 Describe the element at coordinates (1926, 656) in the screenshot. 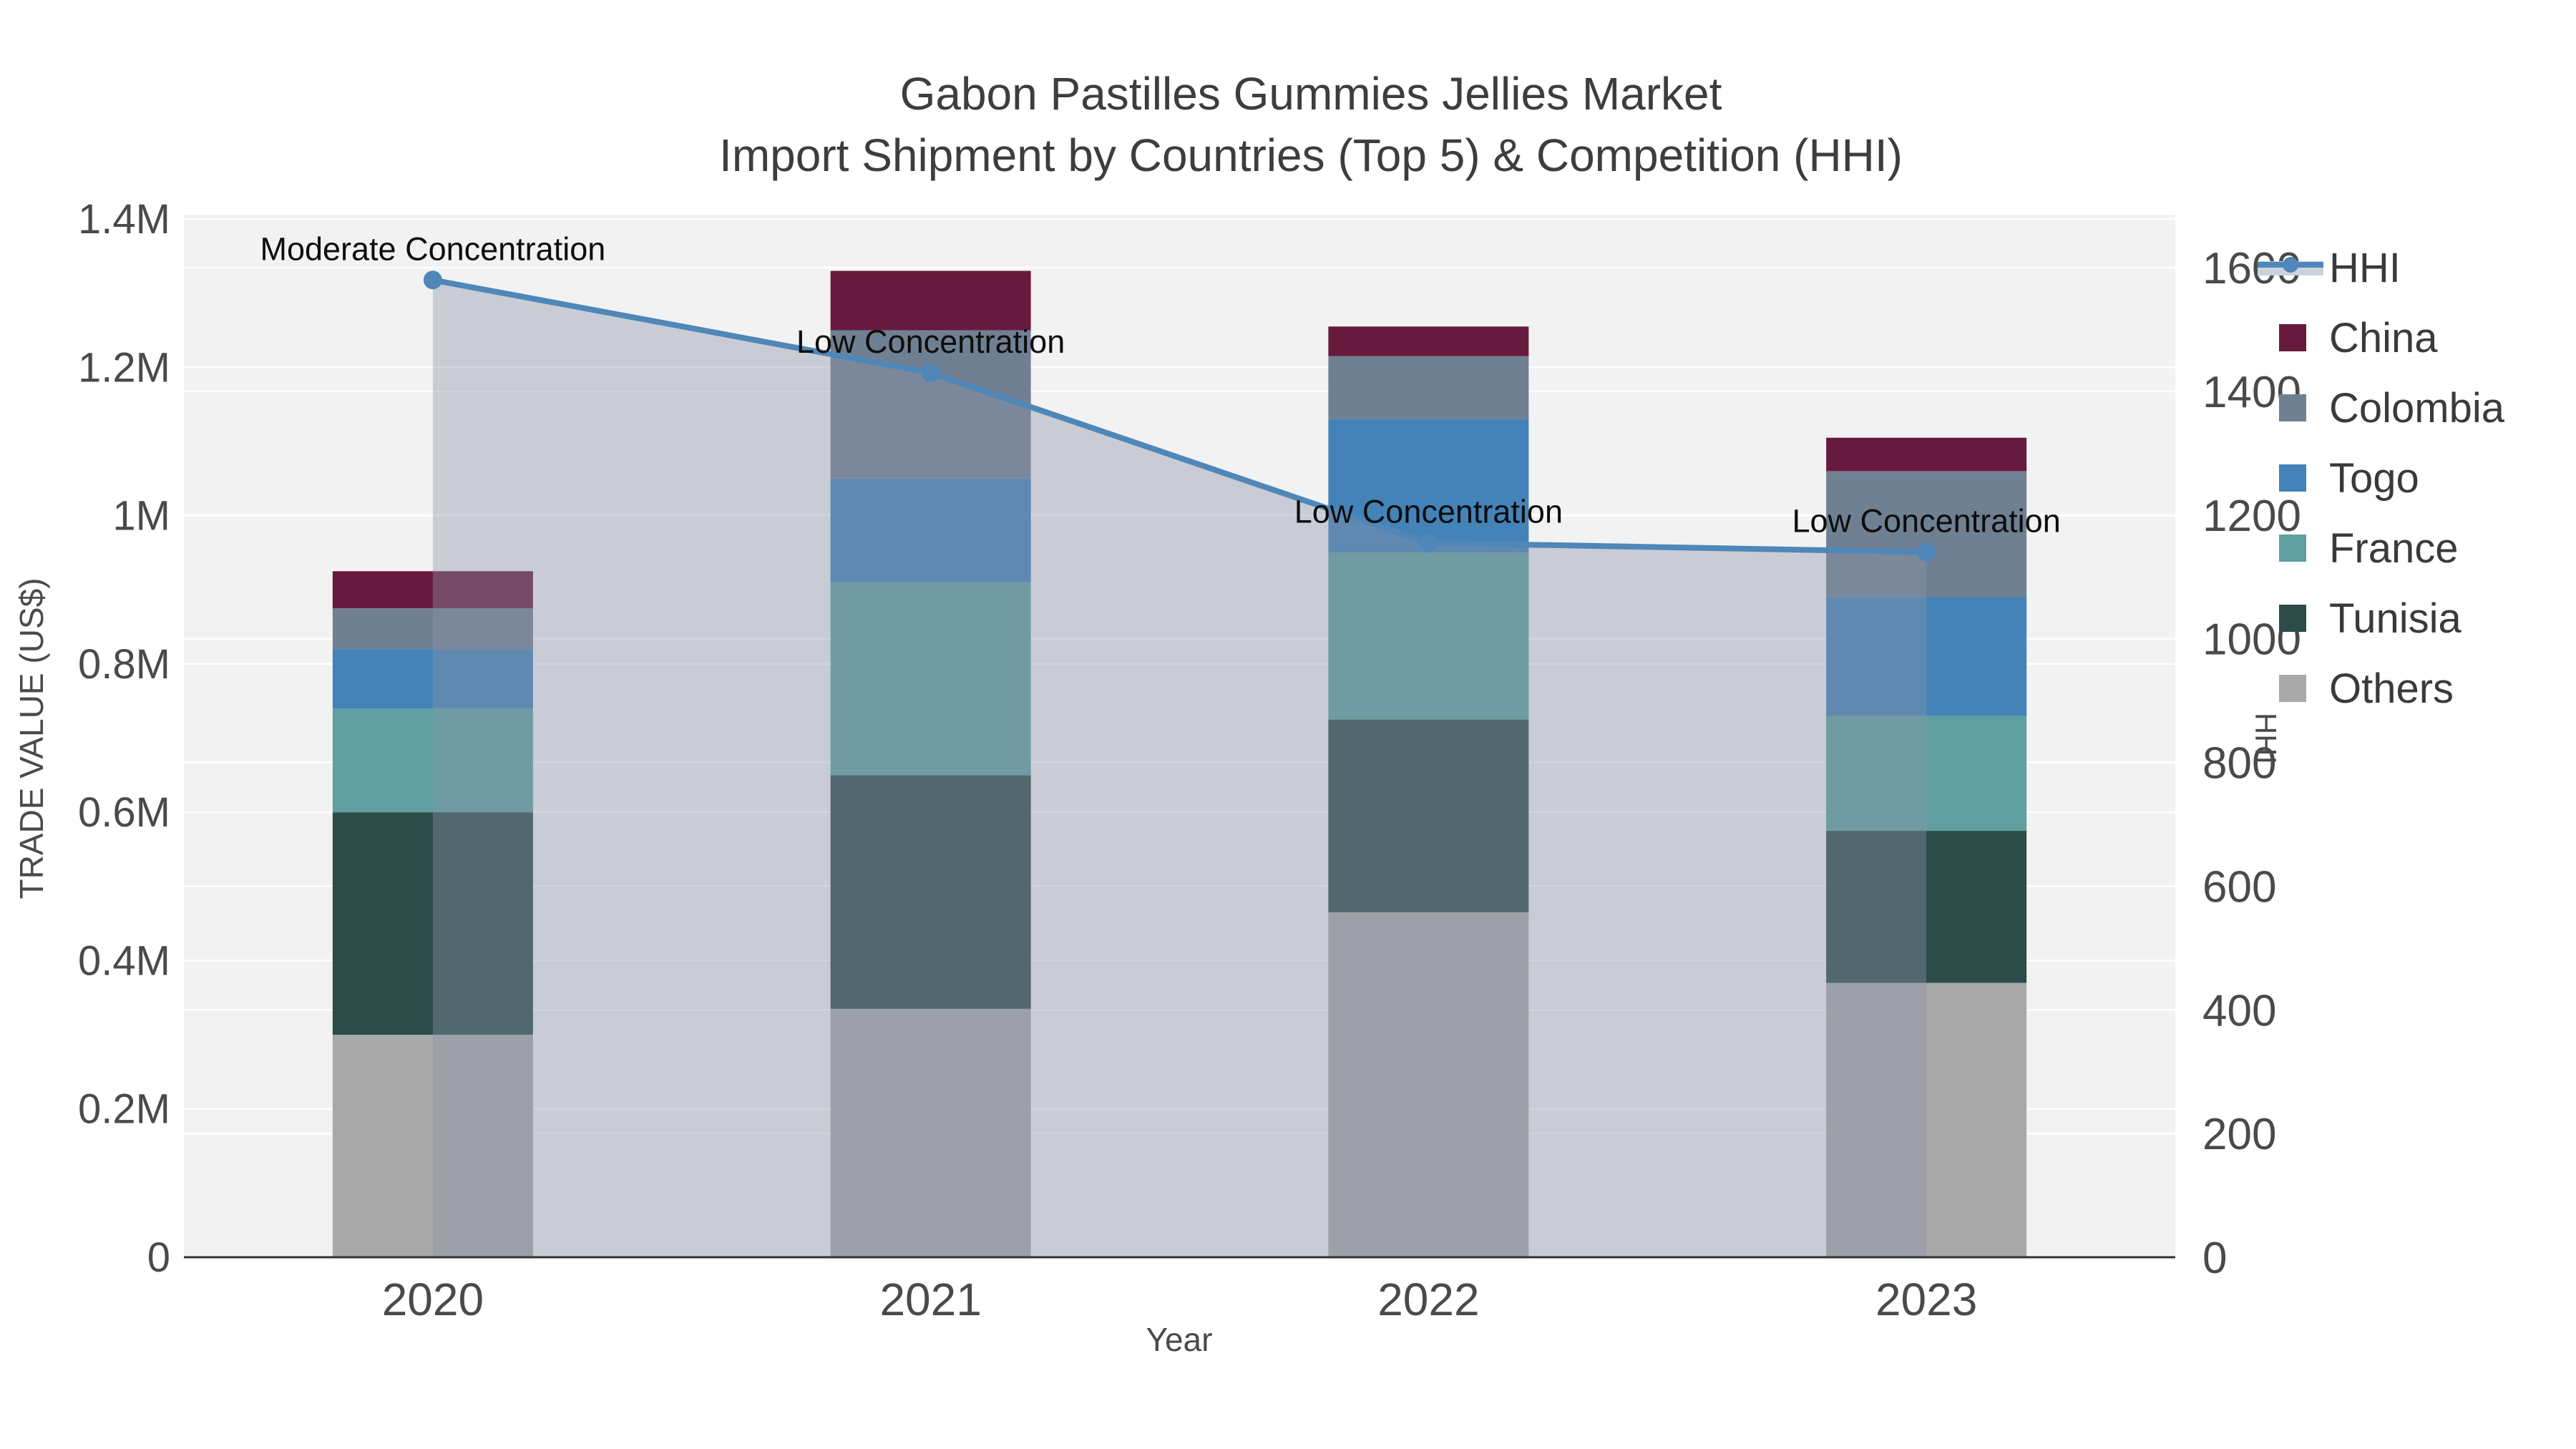

I see `bar-segment-togo-2023` at that location.